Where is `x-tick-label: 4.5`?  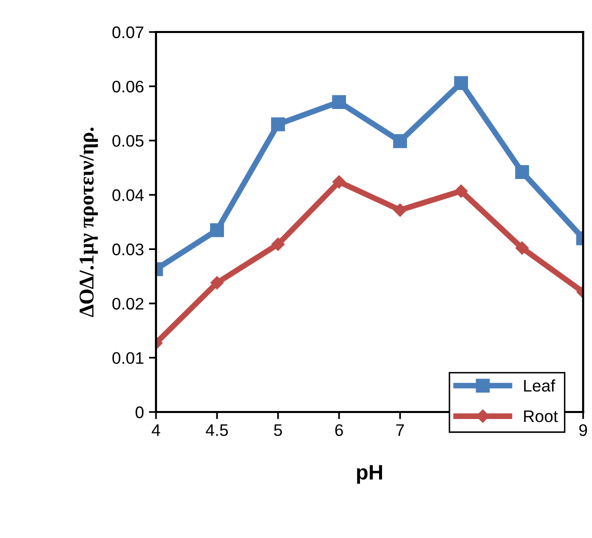
x-tick-label: 4.5 is located at coordinates (217, 430).